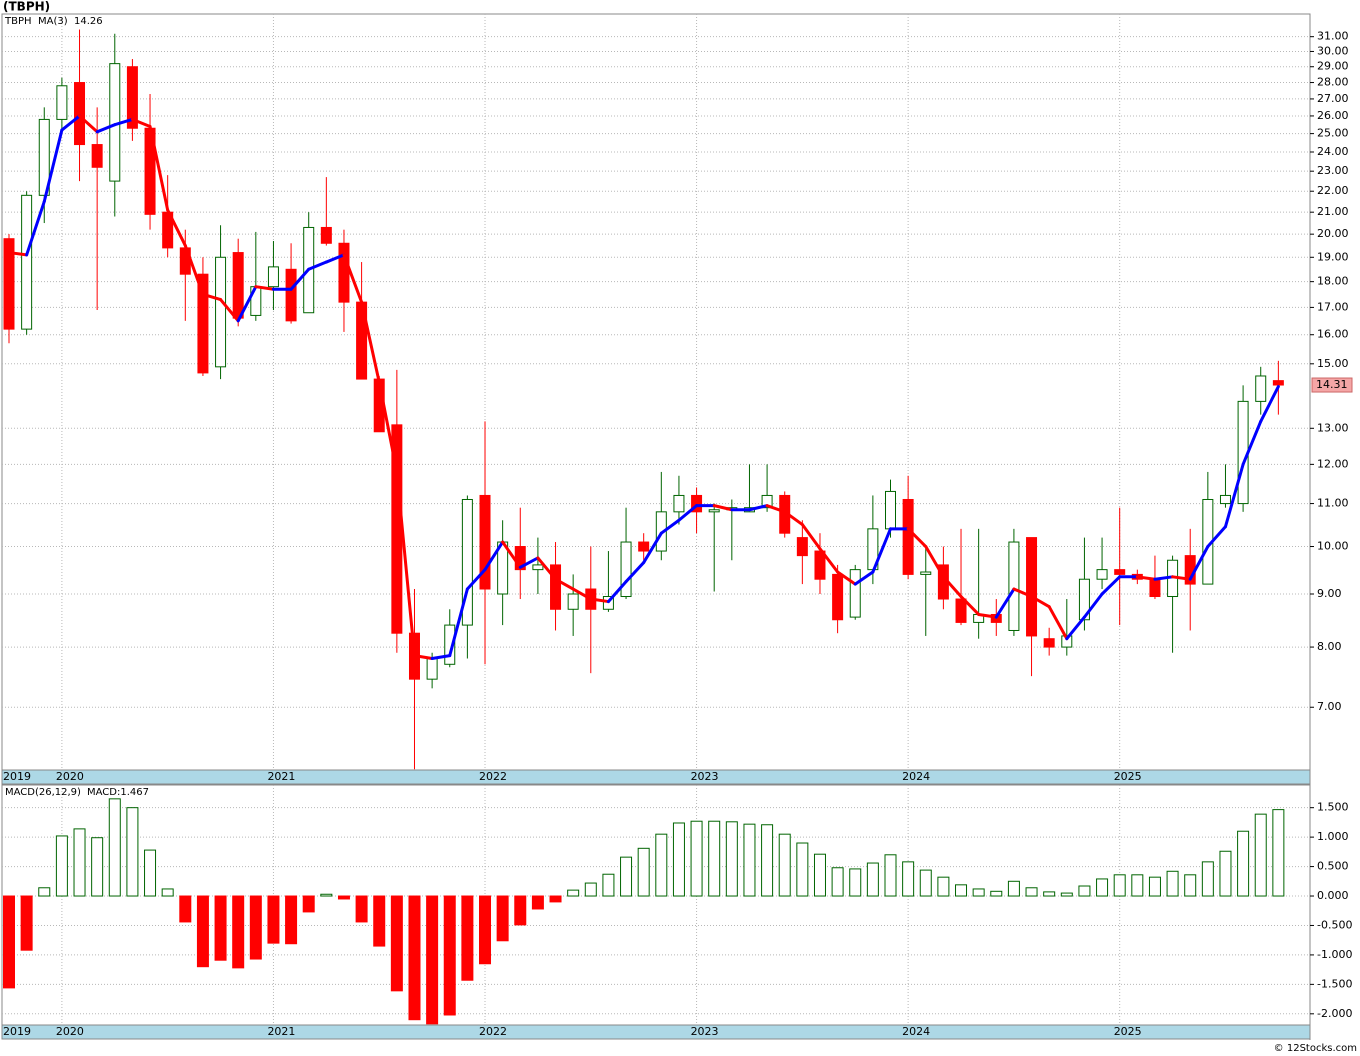  Describe the element at coordinates (1333, 133) in the screenshot. I see `y-tick-label: 25.00` at that location.